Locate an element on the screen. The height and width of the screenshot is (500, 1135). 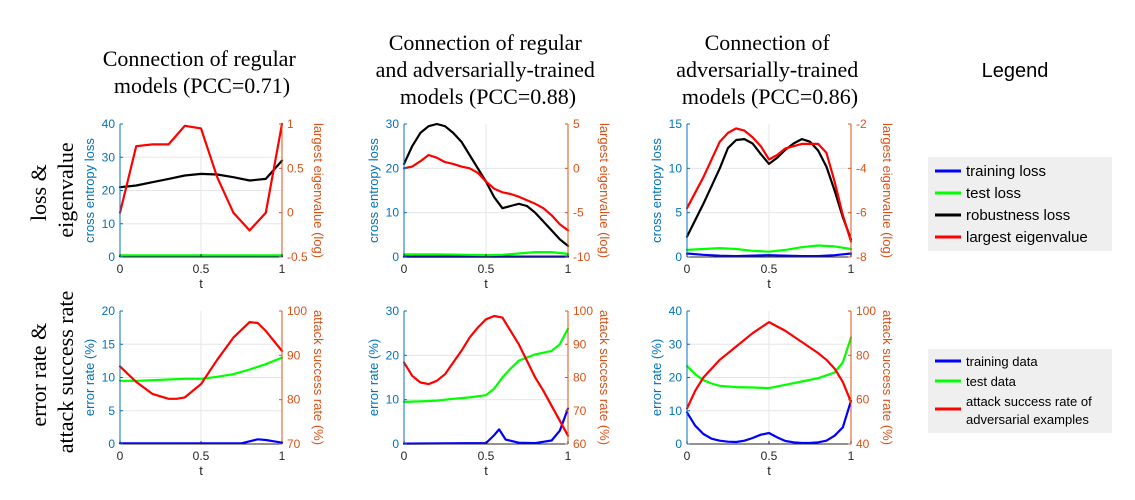
legend-label-training-data: training data is located at coordinates (1002, 361).